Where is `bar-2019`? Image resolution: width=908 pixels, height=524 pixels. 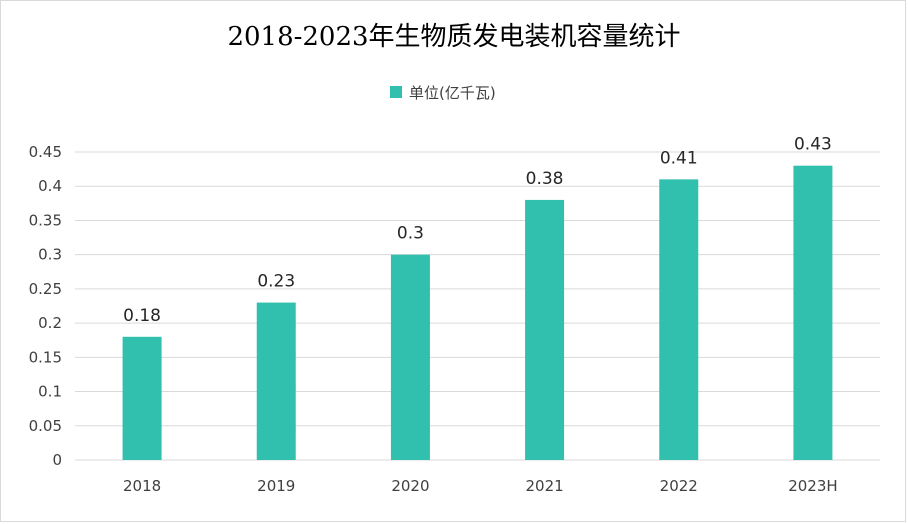 bar-2019 is located at coordinates (276, 381).